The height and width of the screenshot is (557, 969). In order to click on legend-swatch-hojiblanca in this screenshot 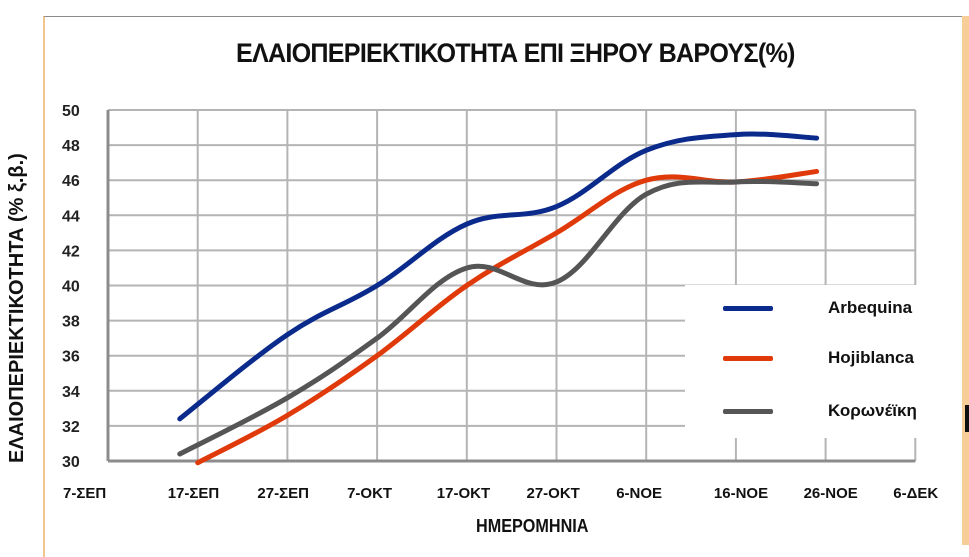, I will do `click(748, 358)`.